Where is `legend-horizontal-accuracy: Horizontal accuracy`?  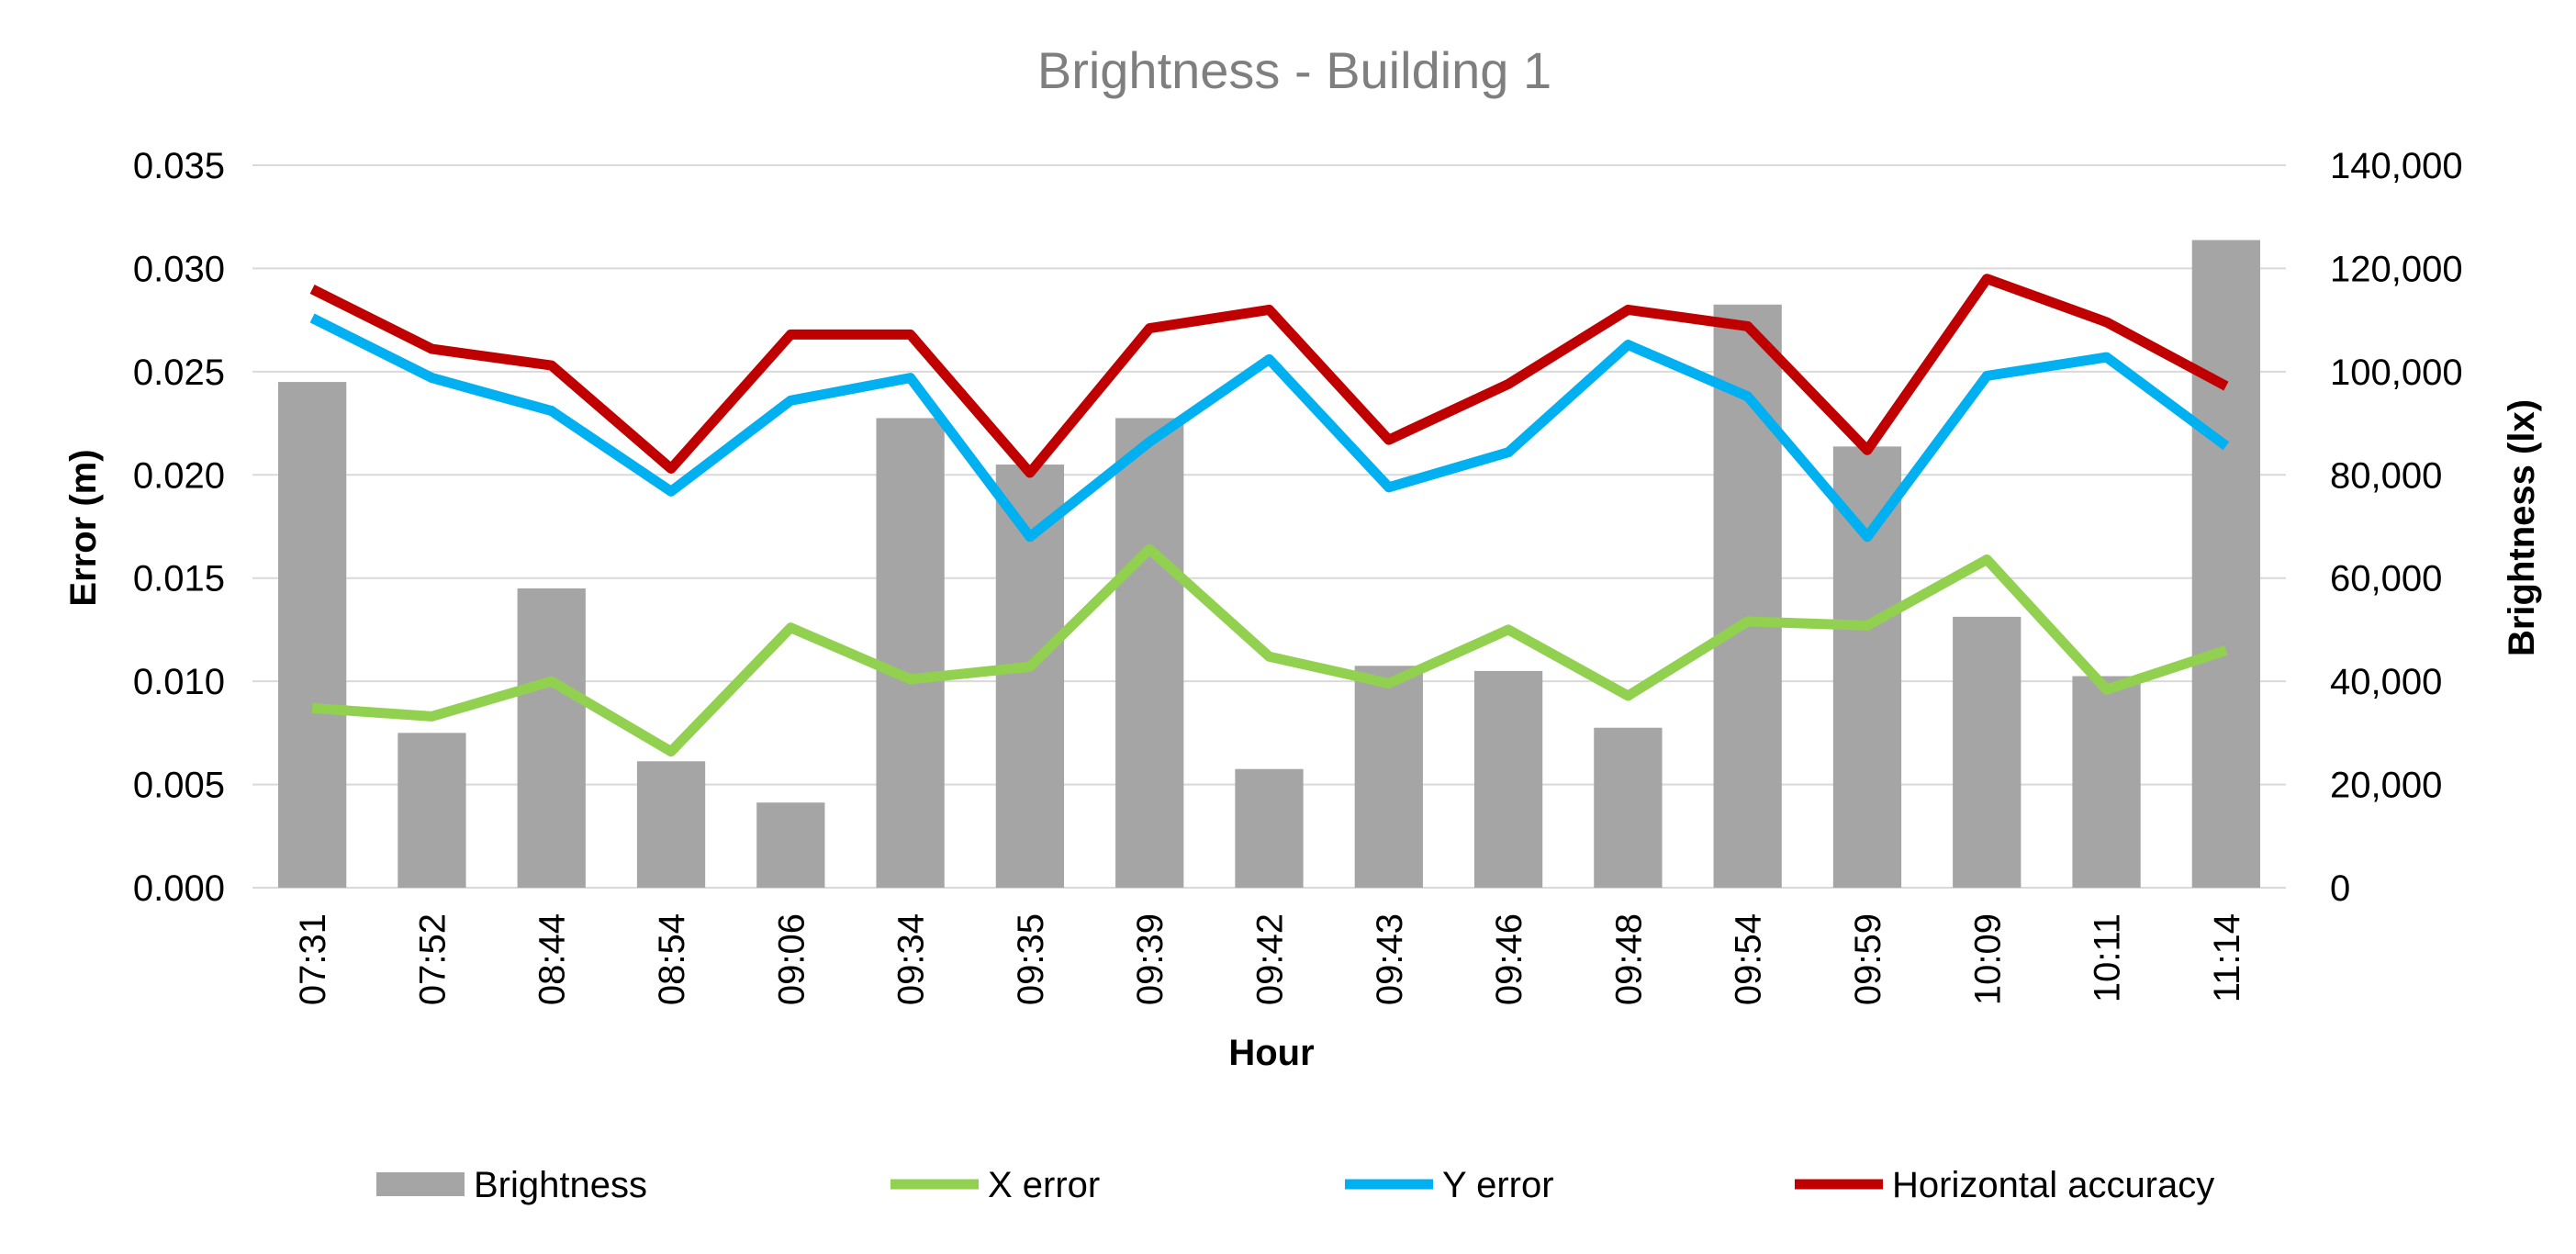
legend-horizontal-accuracy: Horizontal accuracy is located at coordinates (2004, 1185).